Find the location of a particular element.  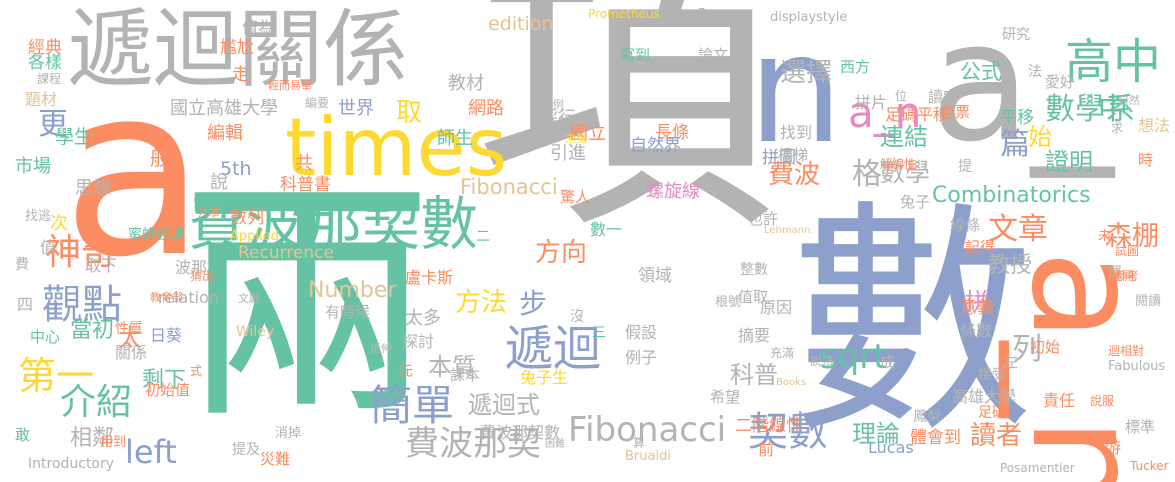

word-term-140: 初始值 is located at coordinates (168, 390).